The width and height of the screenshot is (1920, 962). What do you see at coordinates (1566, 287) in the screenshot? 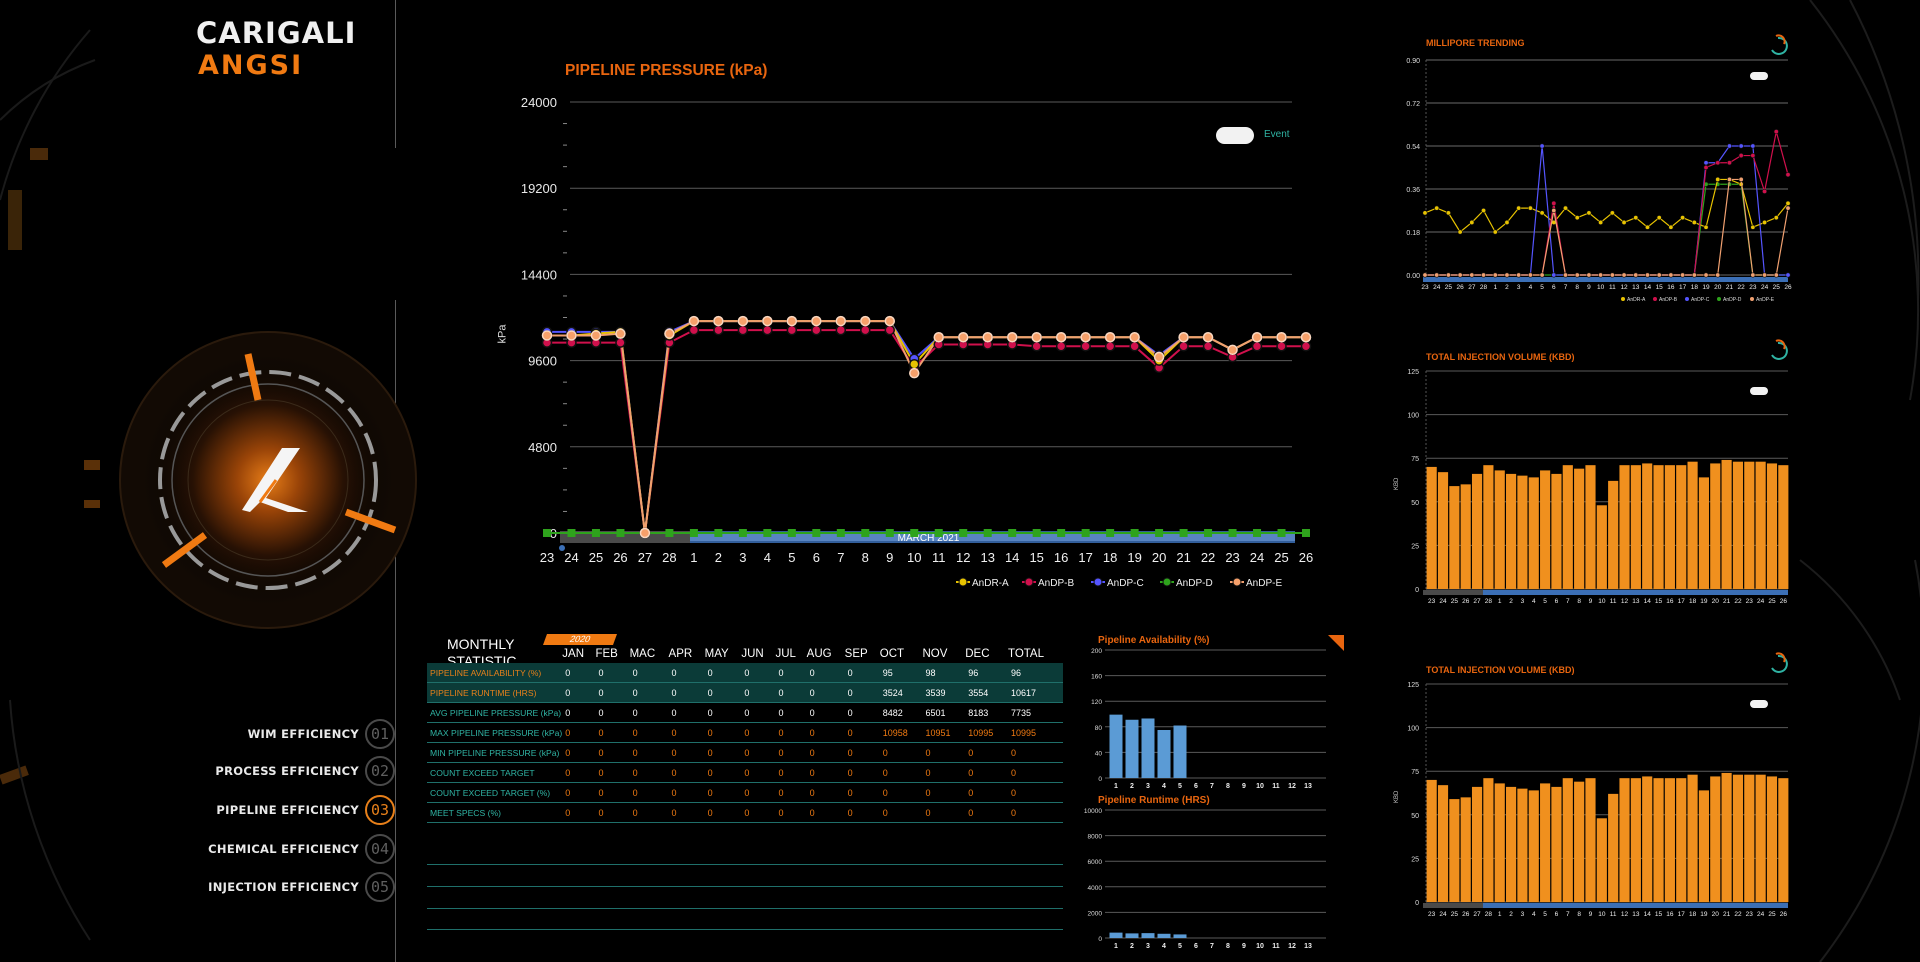
I see `x-tick-label: 7` at bounding box center [1566, 287].